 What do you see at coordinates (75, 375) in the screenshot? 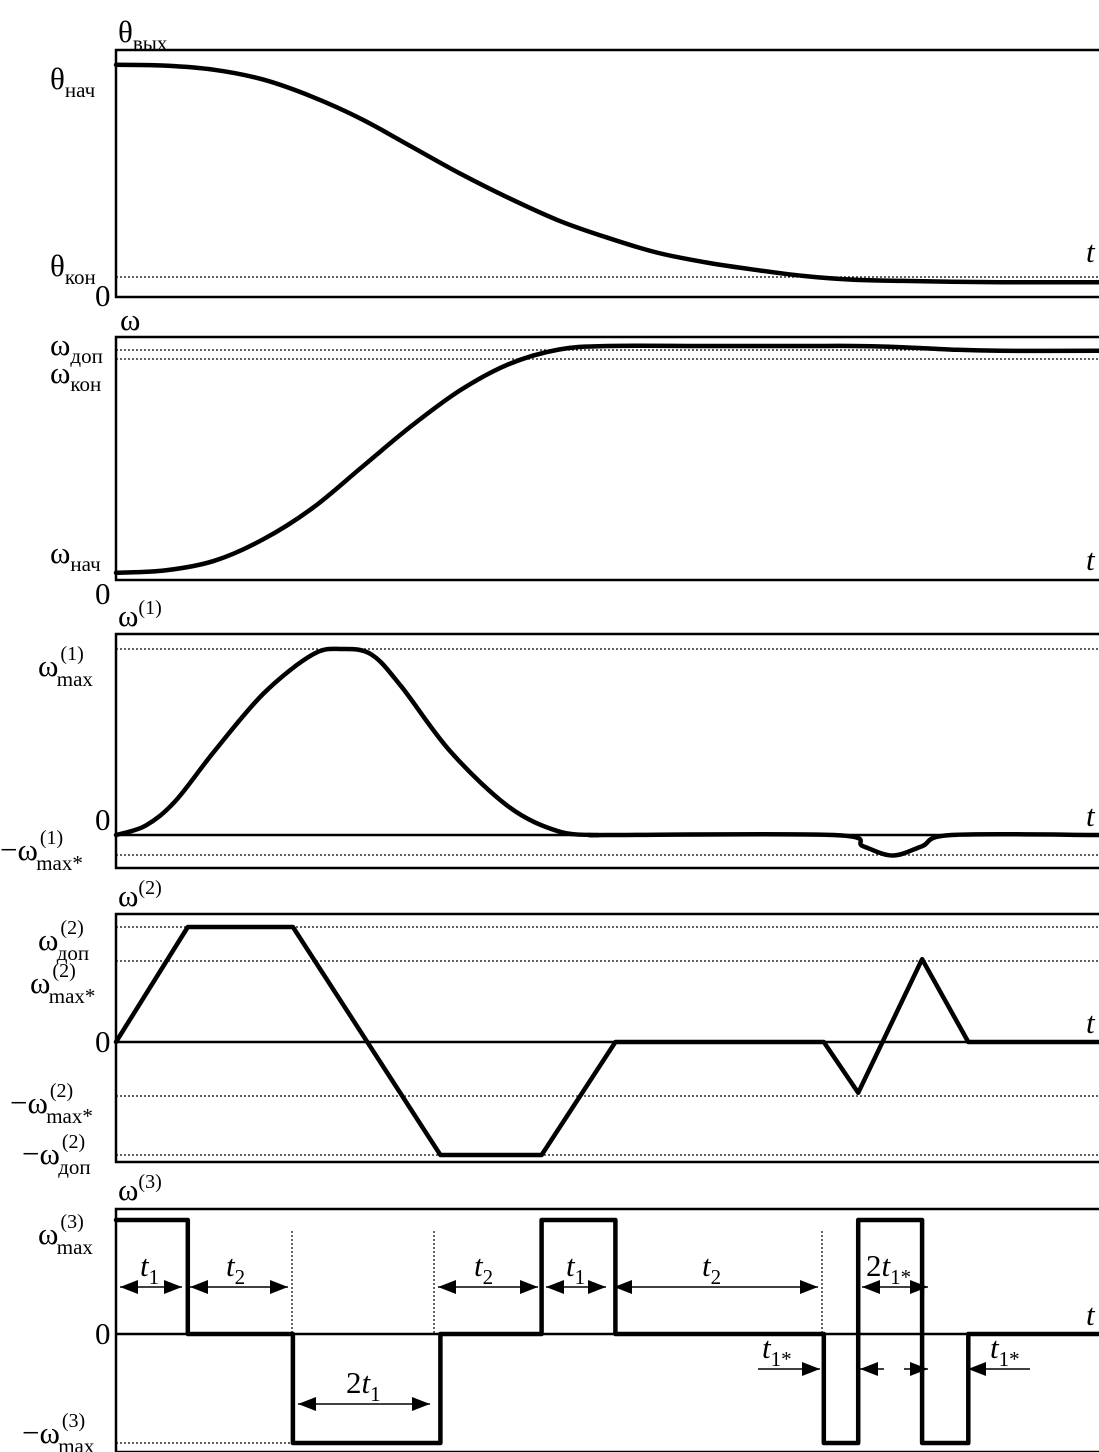
I see `omega-kon-tick: ωкон` at bounding box center [75, 375].